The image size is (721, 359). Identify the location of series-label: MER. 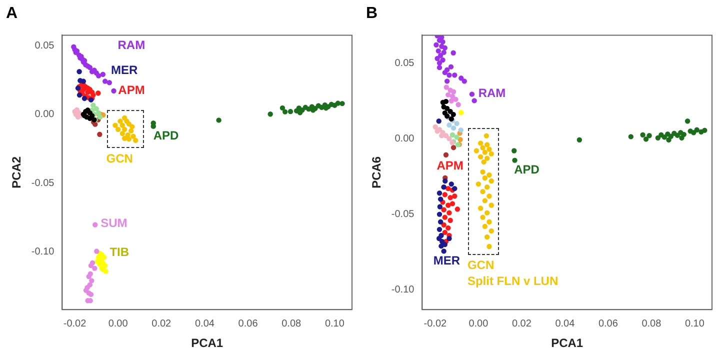
(446, 261).